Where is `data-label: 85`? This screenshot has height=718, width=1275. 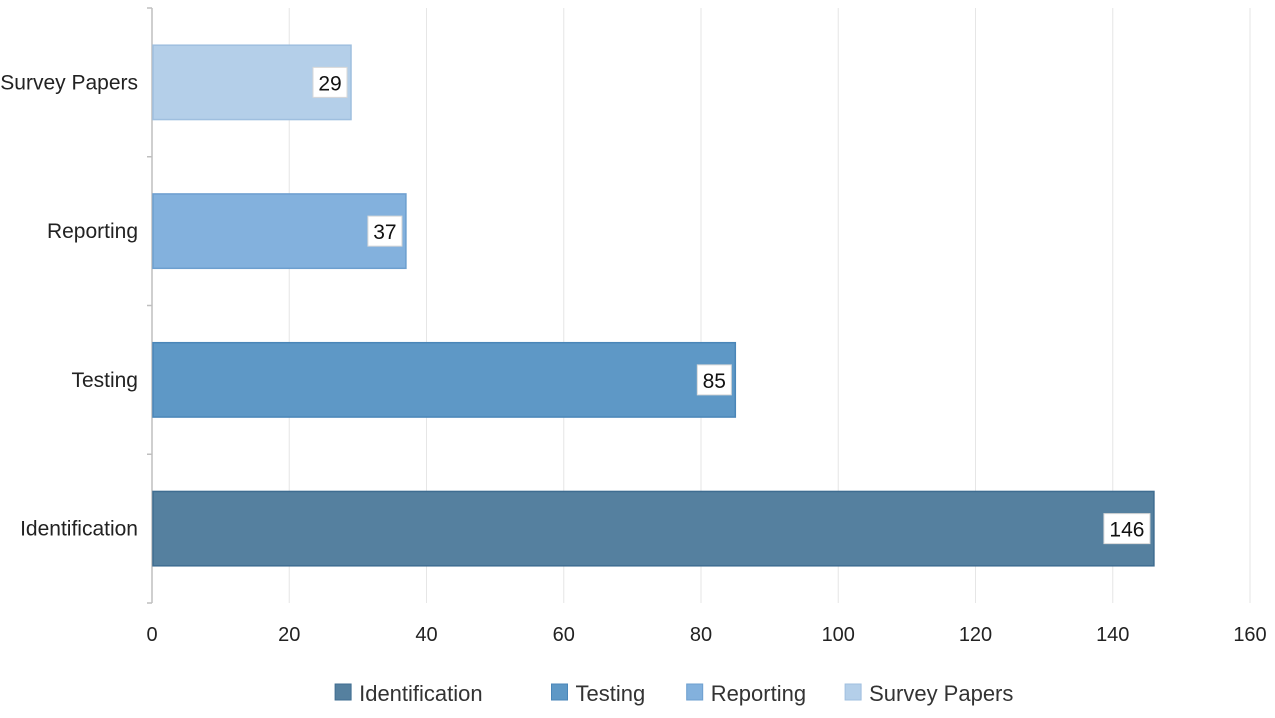
data-label: 85 is located at coordinates (714, 381).